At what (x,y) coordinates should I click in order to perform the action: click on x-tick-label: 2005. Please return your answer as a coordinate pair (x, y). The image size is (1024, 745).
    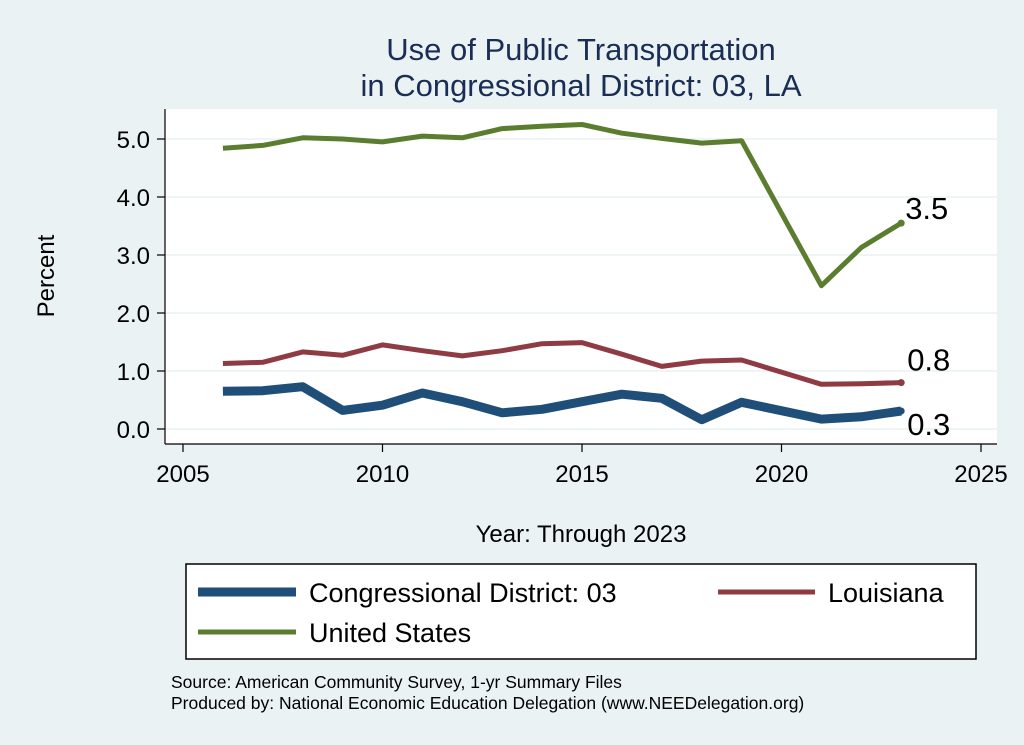
    Looking at the image, I should click on (182, 474).